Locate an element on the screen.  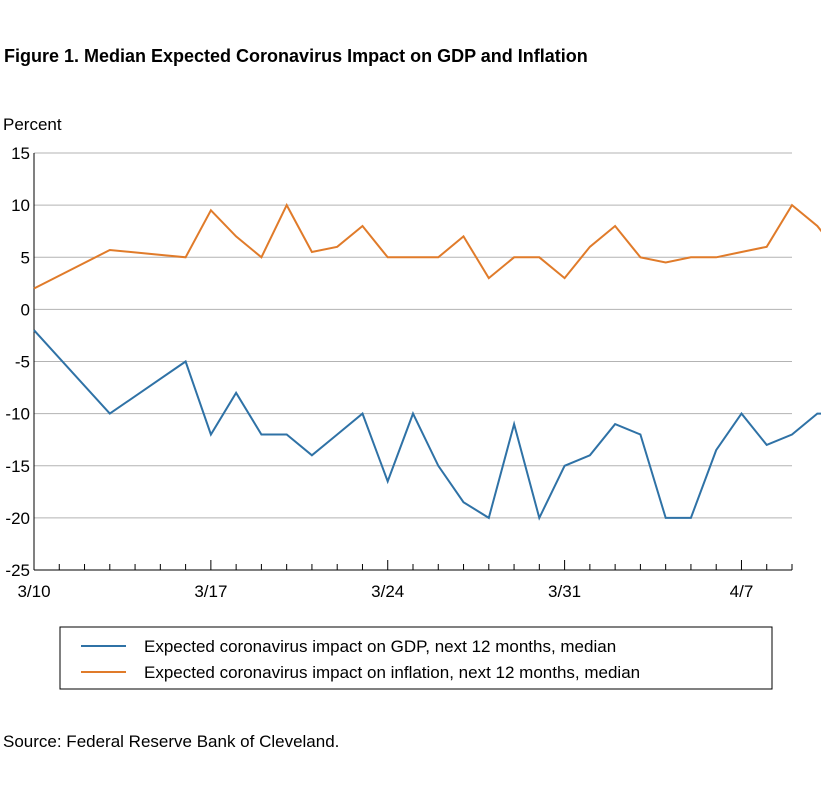
legend-box is located at coordinates (416, 658).